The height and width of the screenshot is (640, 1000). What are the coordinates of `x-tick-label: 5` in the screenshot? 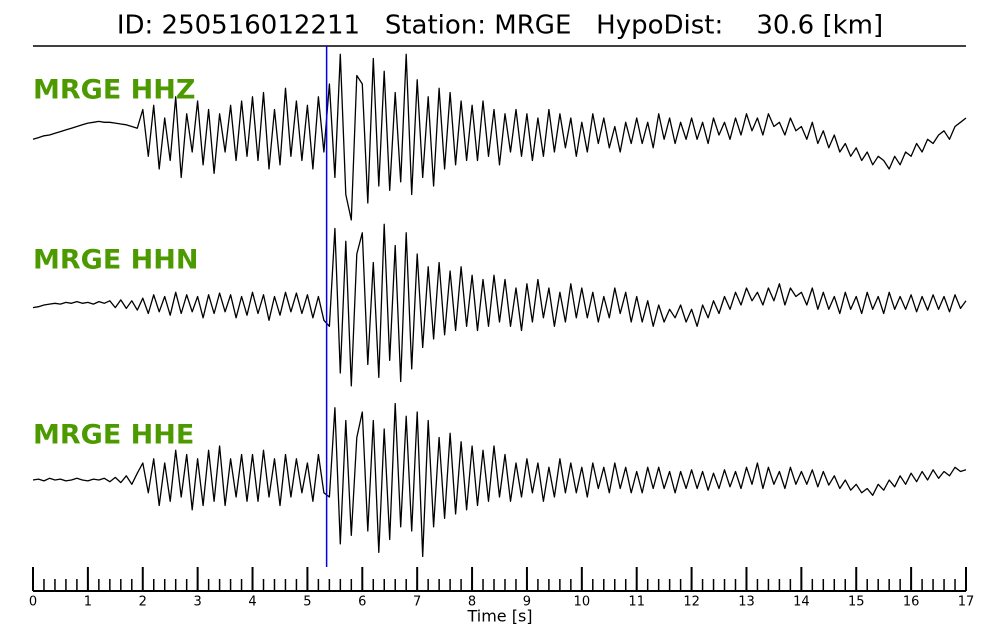 It's located at (307, 602).